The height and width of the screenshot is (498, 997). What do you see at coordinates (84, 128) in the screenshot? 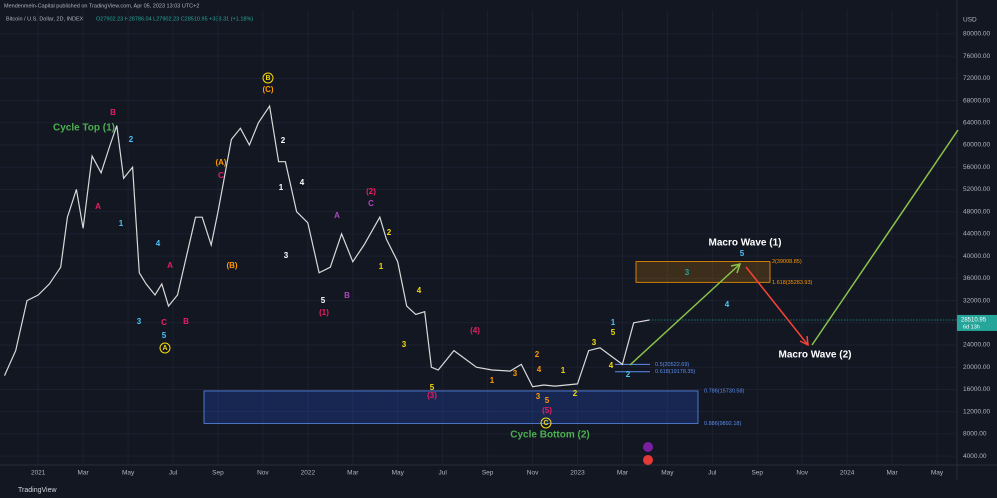
I see `wave-label: Cycle Top (1)` at bounding box center [84, 128].